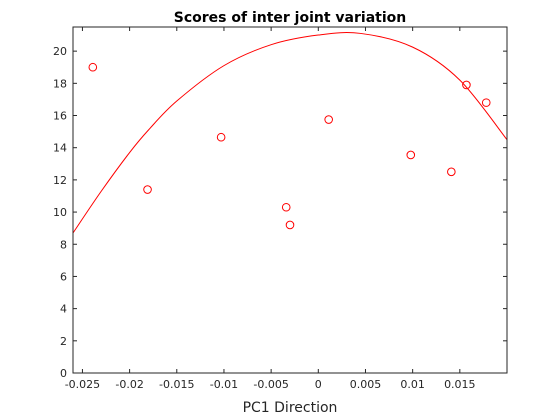 The image size is (560, 420). Describe the element at coordinates (412, 384) in the screenshot. I see `x-tick-label: 0.01` at that location.